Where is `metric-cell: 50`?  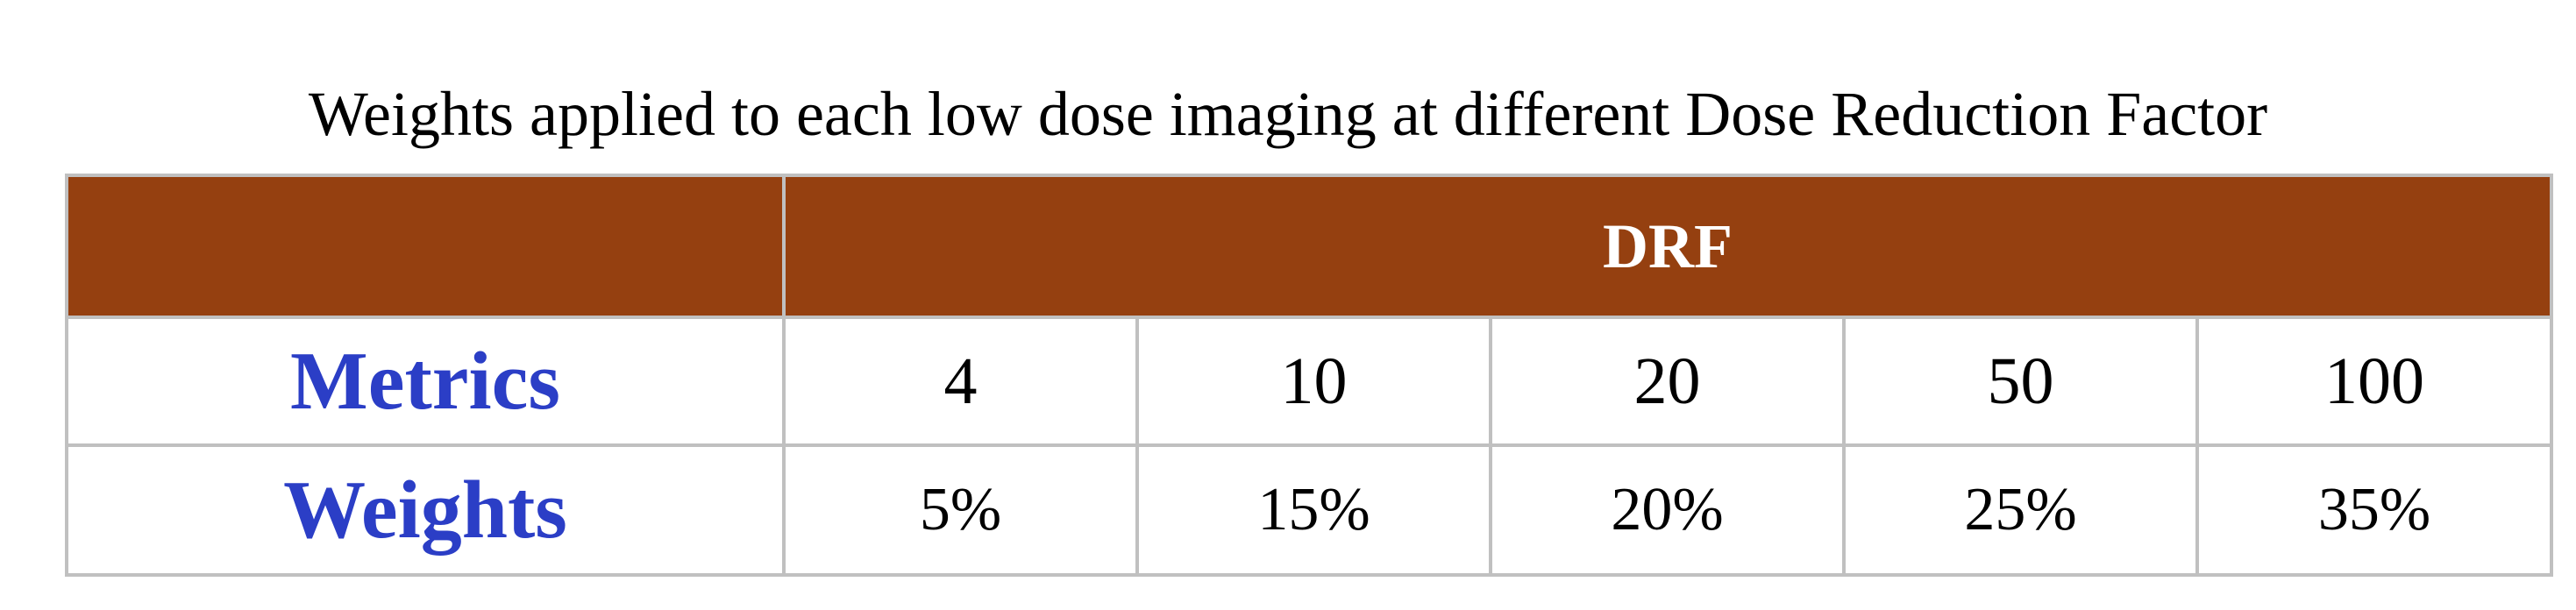
metric-cell: 50 is located at coordinates (2020, 381).